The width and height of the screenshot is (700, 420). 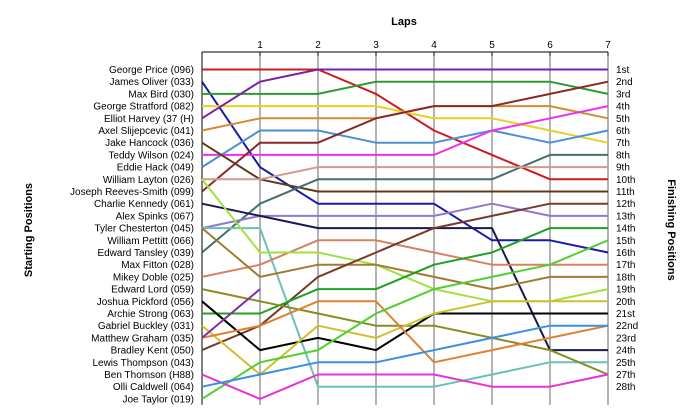 I want to click on finishing-position-label: 19th, so click(x=625, y=290).